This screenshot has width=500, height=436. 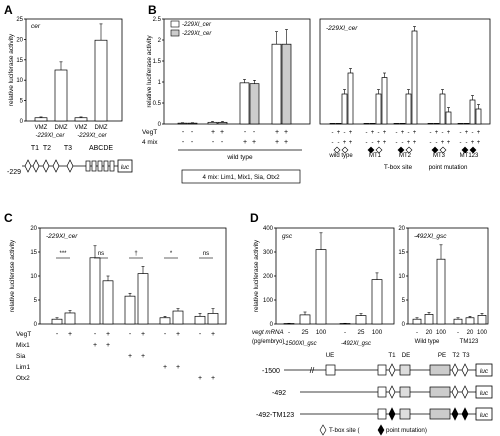 I want to click on panel-a-ytick-label: 10, so click(x=19, y=81).